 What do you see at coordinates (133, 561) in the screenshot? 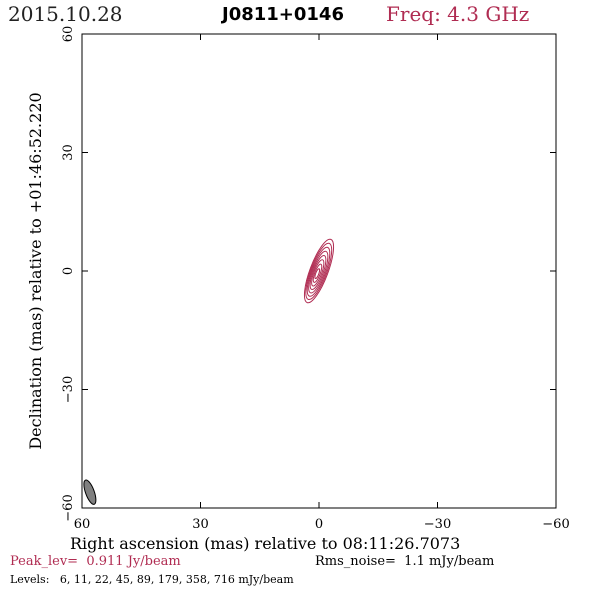
I see `peak-level-value: 0.911 Jy/beam` at bounding box center [133, 561].